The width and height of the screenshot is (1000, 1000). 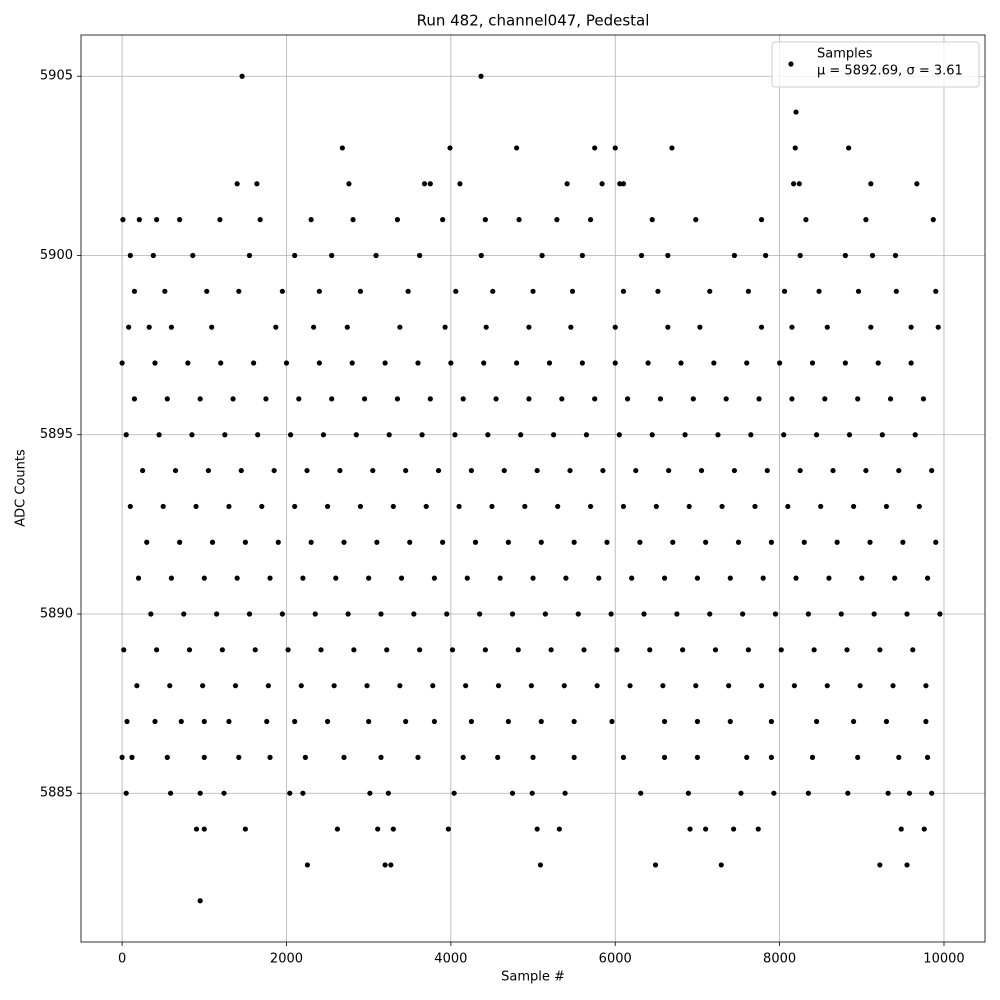 I want to click on x-tick-label: 0, so click(x=122, y=959).